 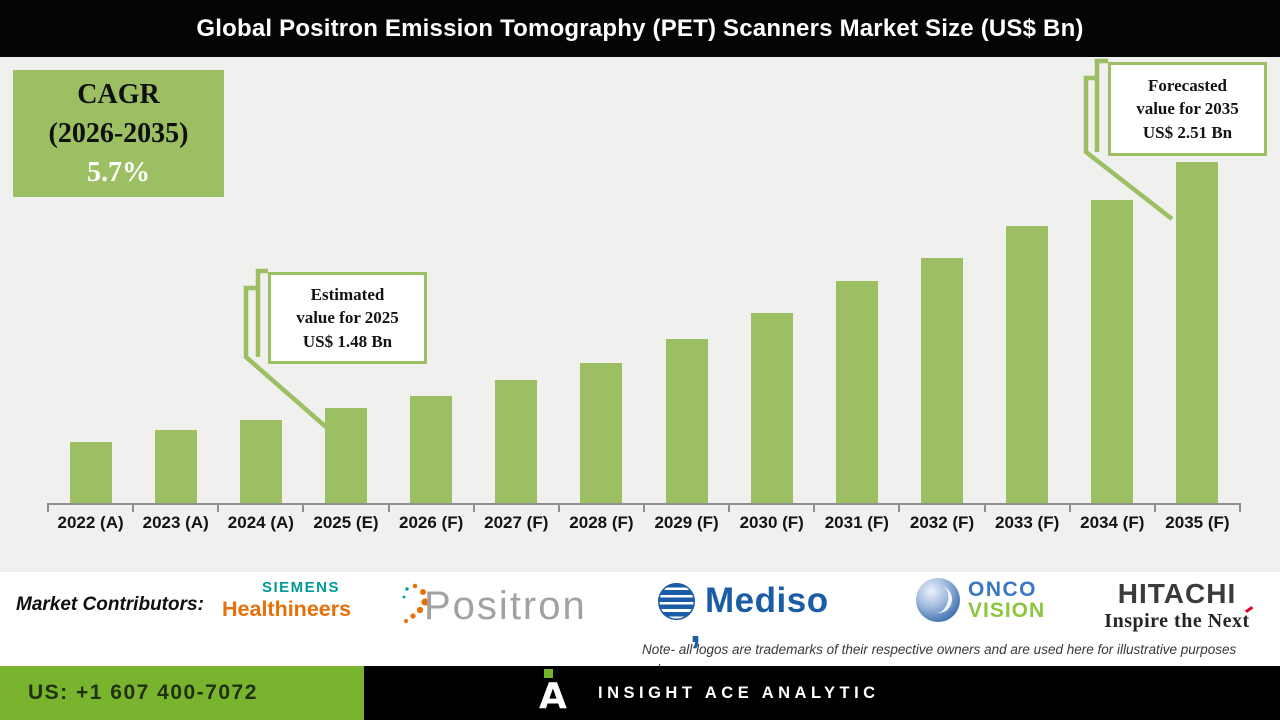 I want to click on callout-estimated-2025: Estimated value for 2025 US$ 1.48 Bn, so click(x=347, y=318).